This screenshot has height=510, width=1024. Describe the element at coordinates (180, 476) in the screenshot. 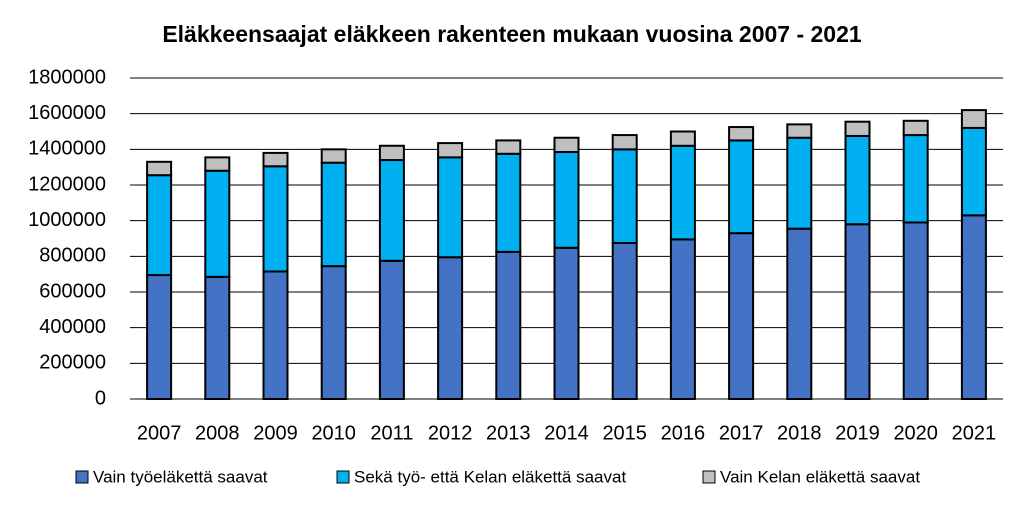

I see `legend-label: Vain työeläkettä saavat` at that location.